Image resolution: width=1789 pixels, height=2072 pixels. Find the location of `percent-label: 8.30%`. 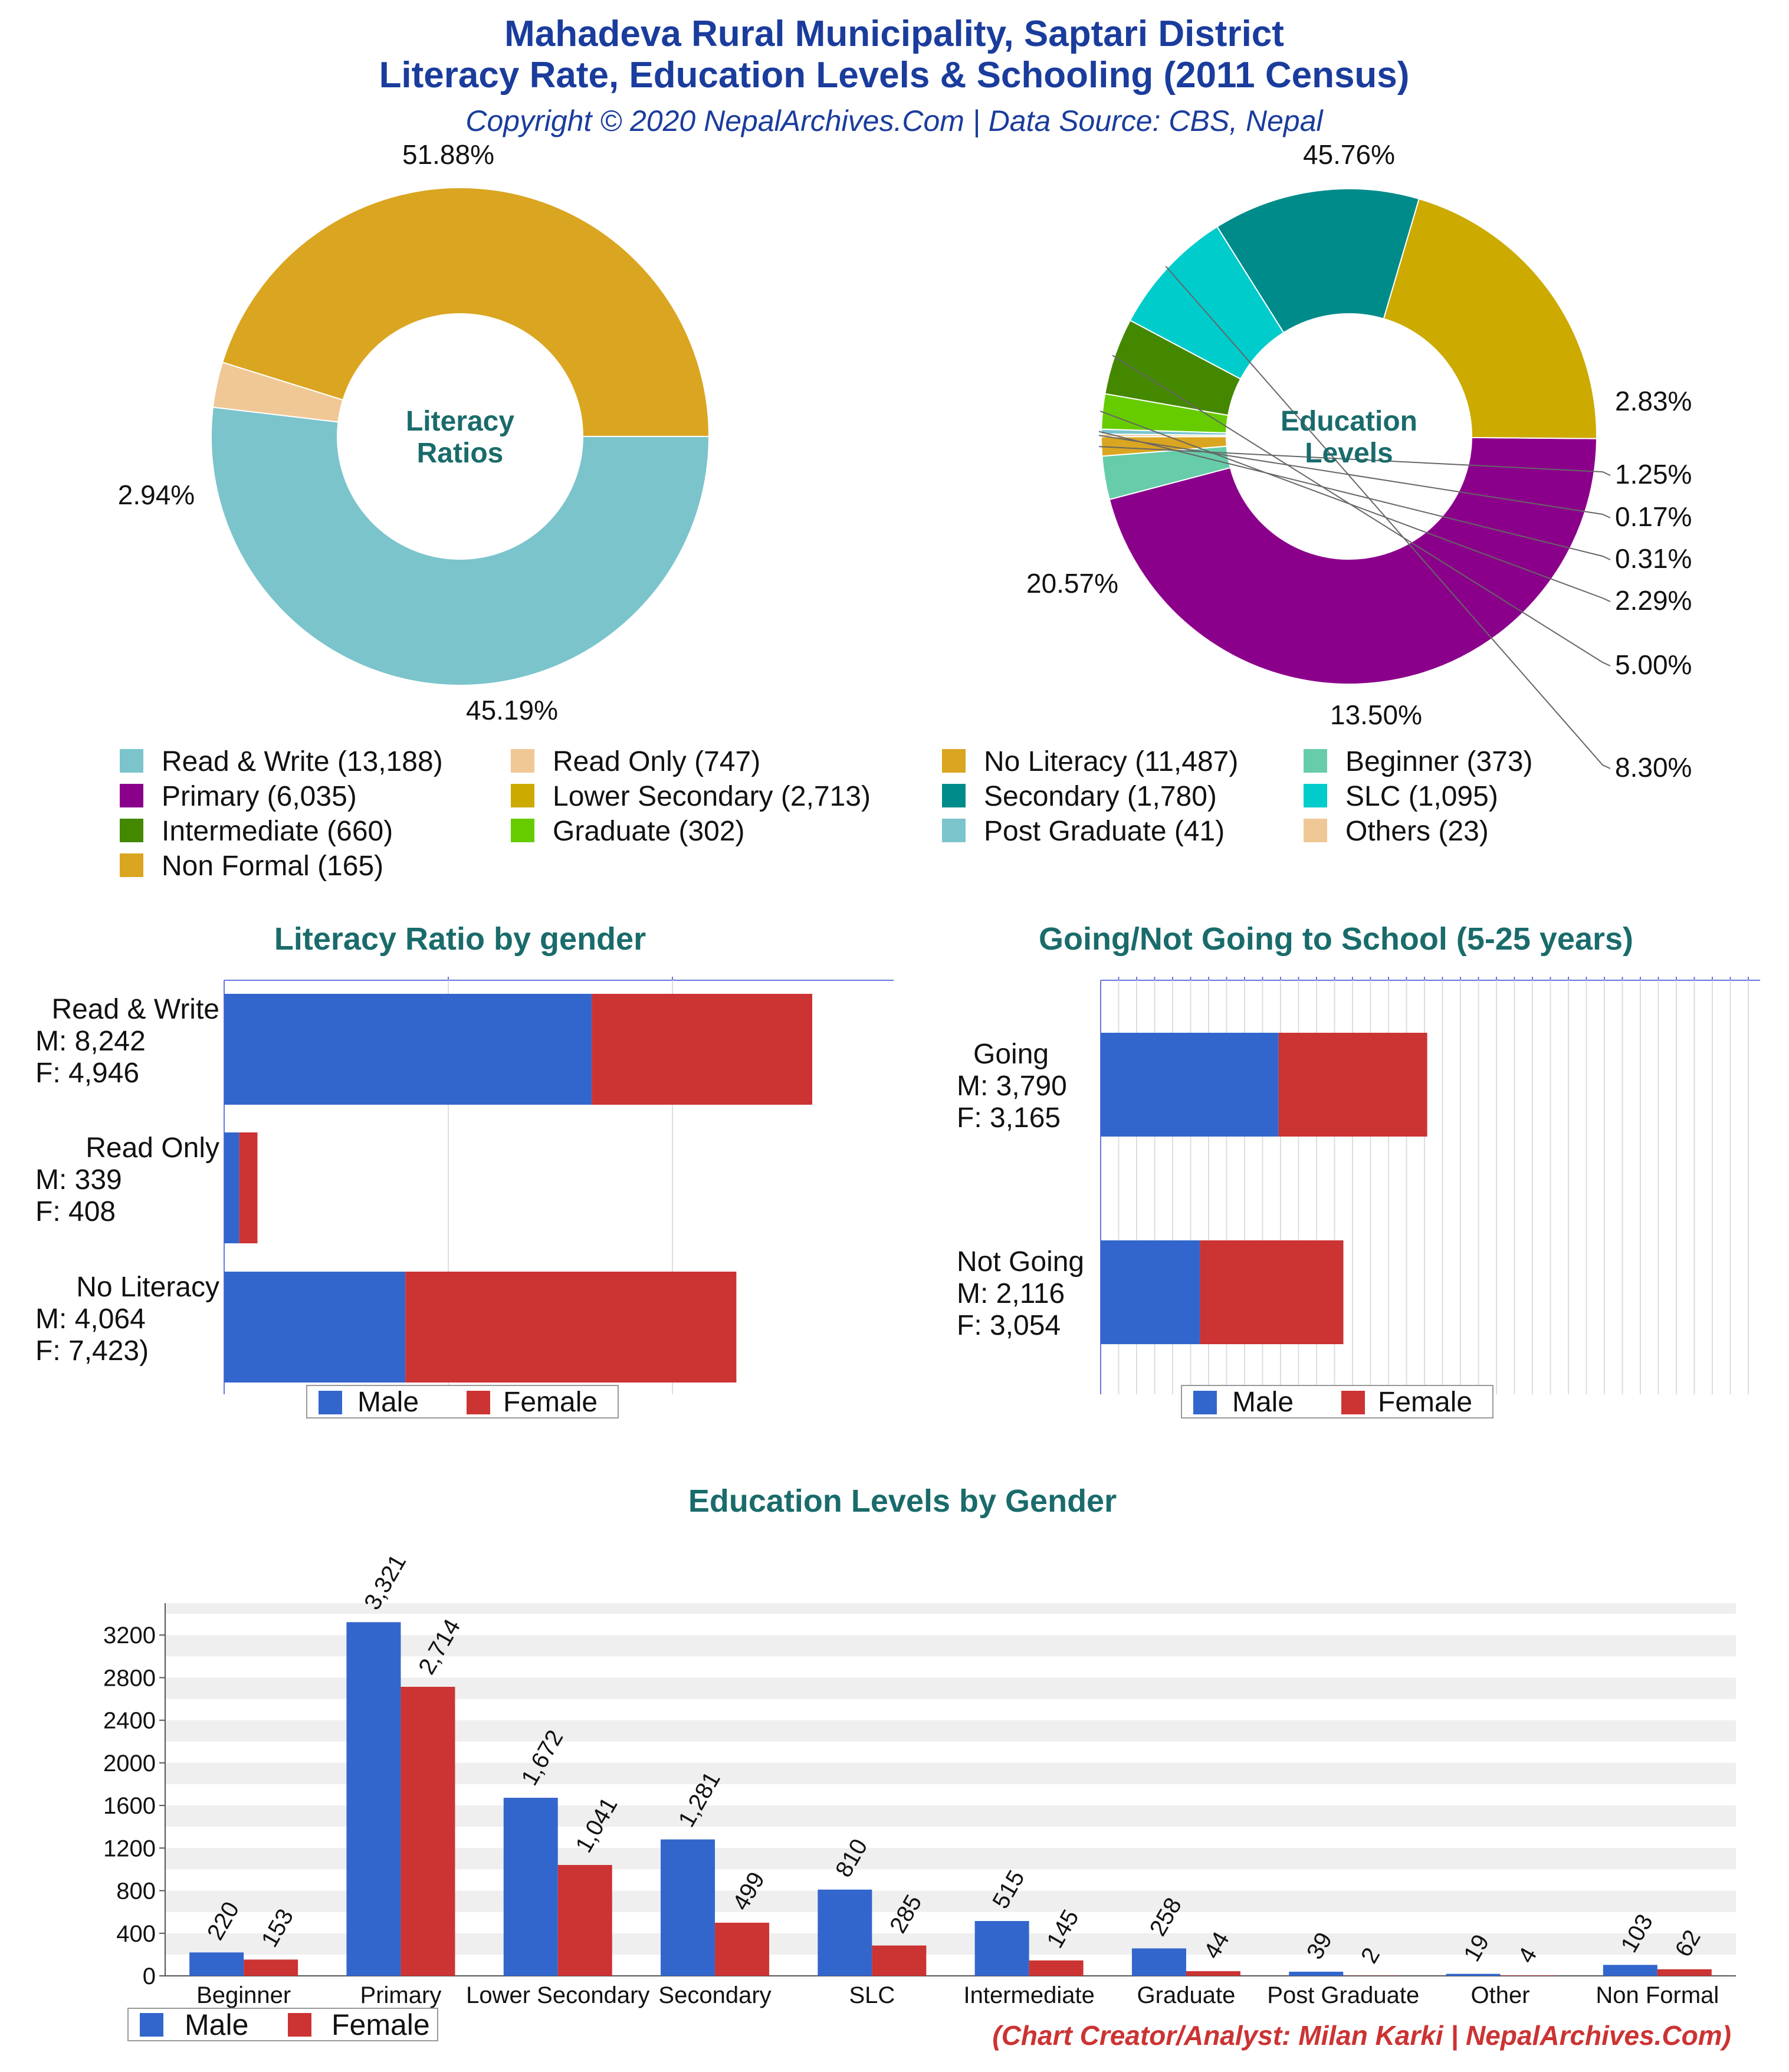

percent-label: 8.30% is located at coordinates (1653, 767).